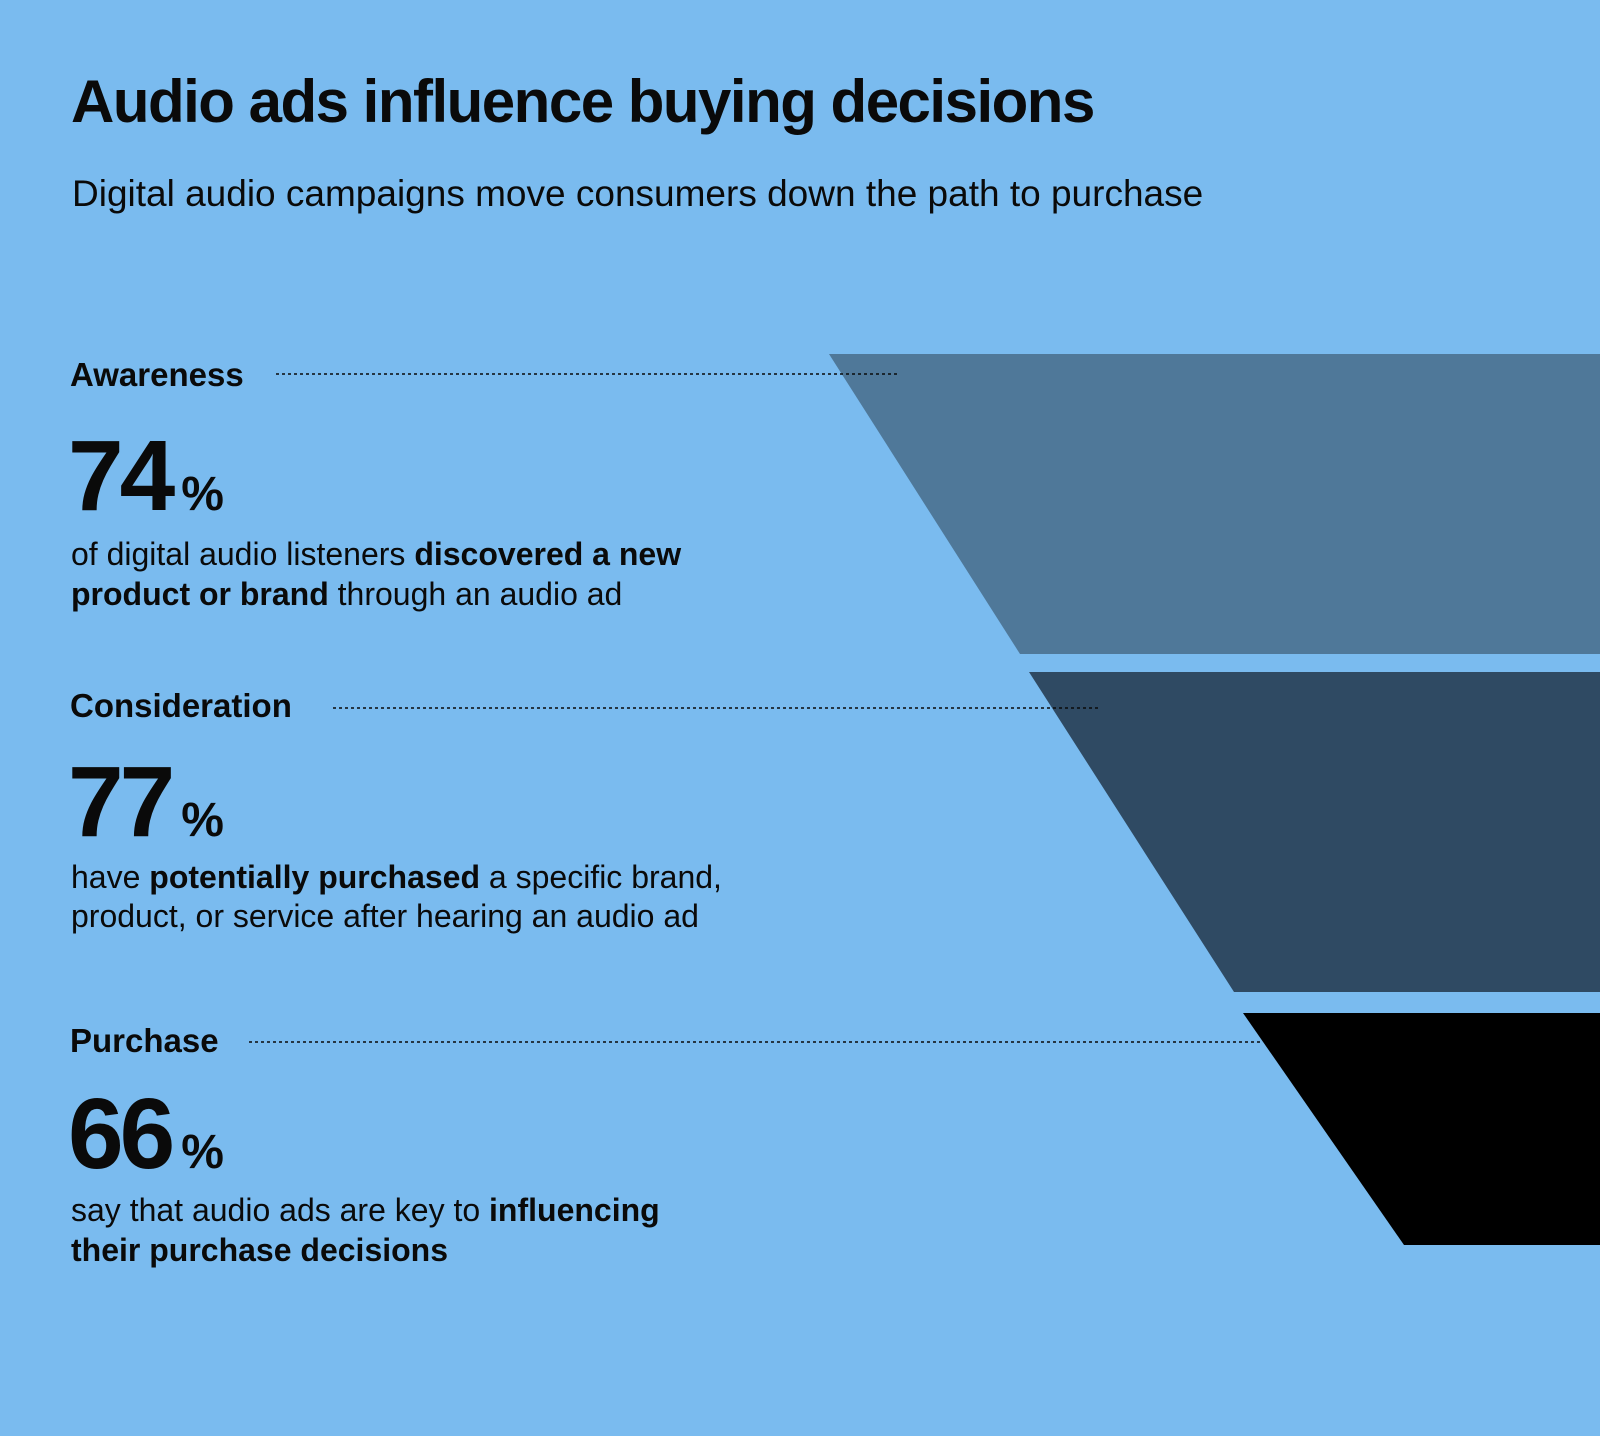 The image size is (1600, 1436). Describe the element at coordinates (582, 101) in the screenshot. I see `title: Audio ads influence buying decisions` at that location.